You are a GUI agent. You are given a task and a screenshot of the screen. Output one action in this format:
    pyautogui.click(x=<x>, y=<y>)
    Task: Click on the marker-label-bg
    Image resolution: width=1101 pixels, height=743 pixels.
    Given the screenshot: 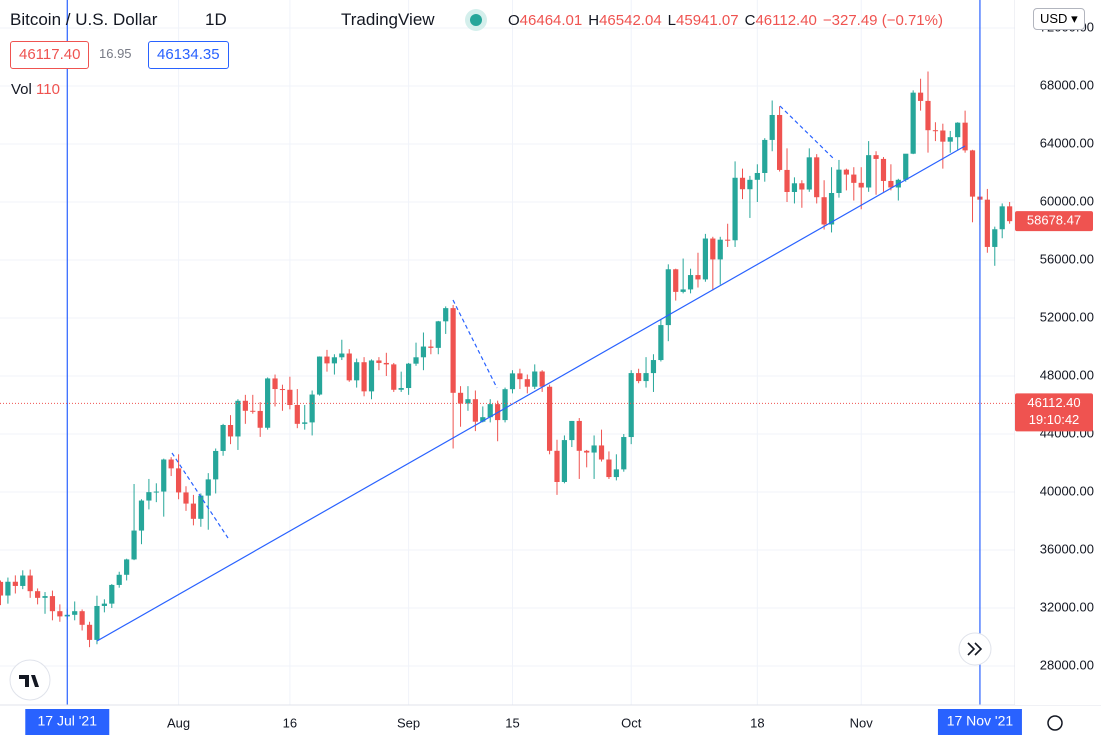 What is the action you would take?
    pyautogui.click(x=67, y=722)
    